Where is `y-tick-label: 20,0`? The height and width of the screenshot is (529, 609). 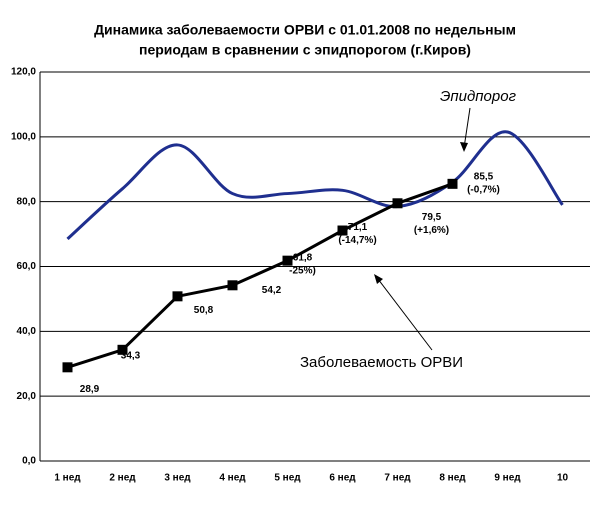 y-tick-label: 20,0 is located at coordinates (27, 396).